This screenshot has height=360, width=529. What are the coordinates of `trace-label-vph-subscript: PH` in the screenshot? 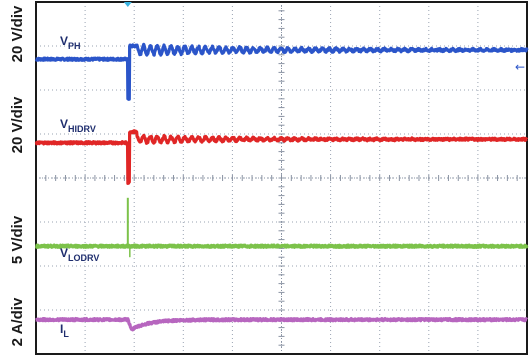 It's located at (74, 46).